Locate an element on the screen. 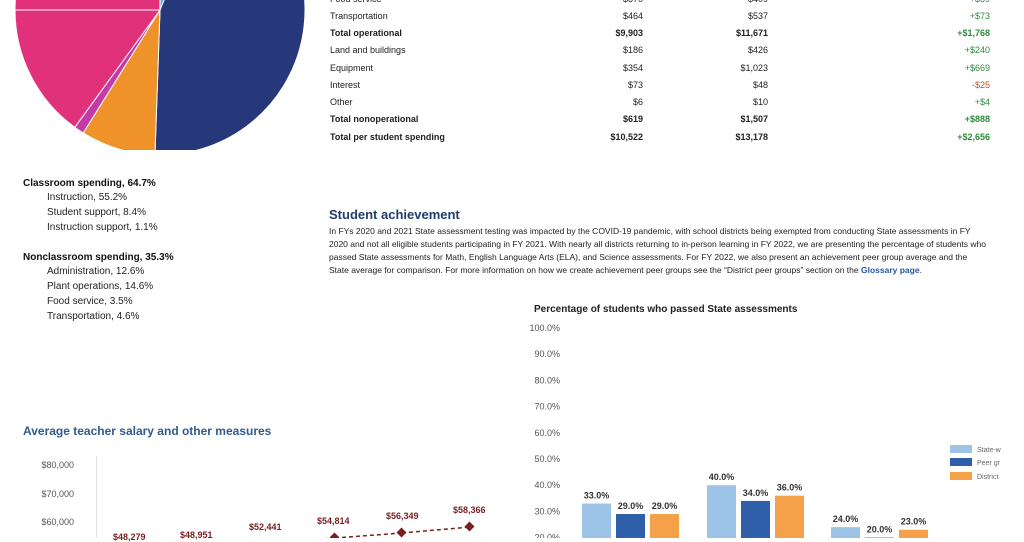  pie-slice-administration is located at coordinates (87, 5).